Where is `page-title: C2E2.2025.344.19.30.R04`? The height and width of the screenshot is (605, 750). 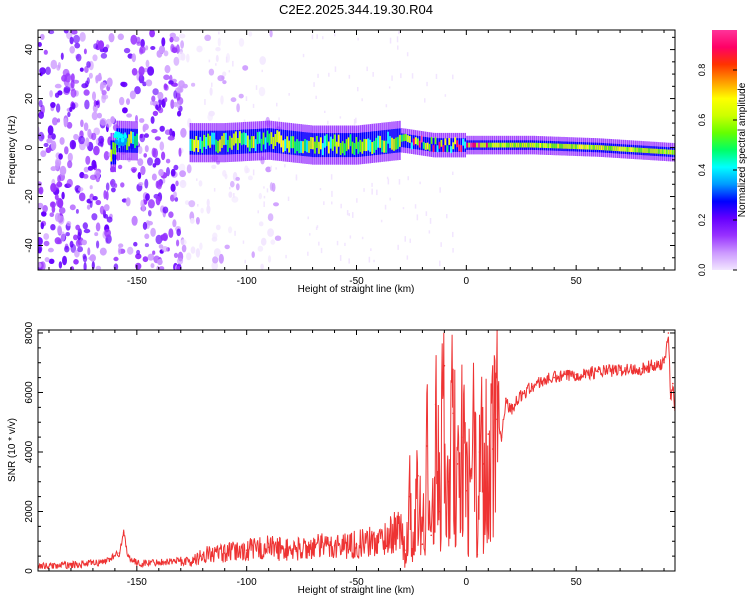
page-title: C2E2.2025.344.19.30.R04 is located at coordinates (356, 9).